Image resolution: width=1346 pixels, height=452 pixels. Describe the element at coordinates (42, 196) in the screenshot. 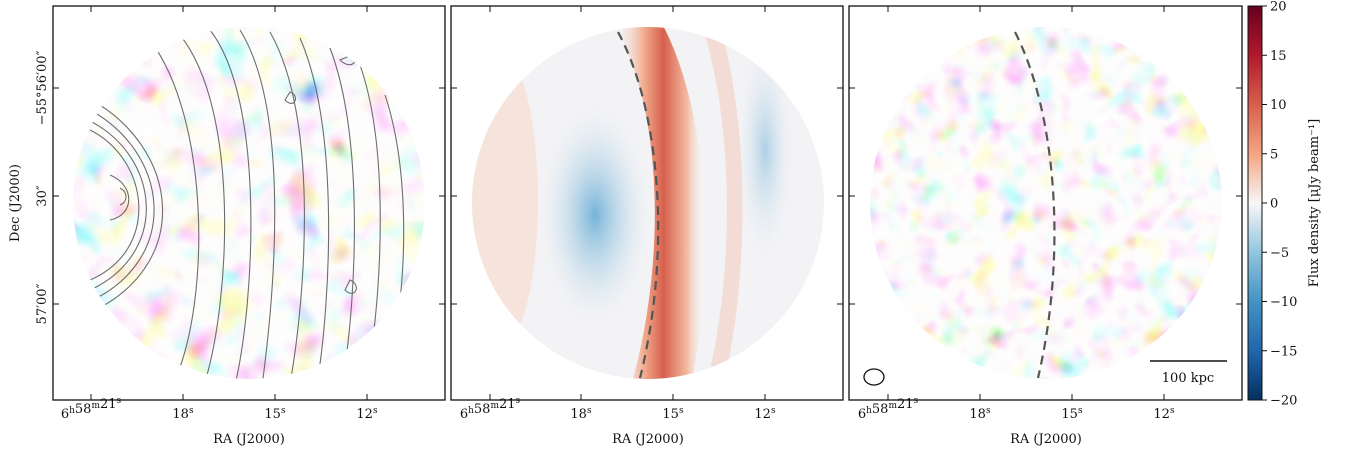

I see `y-tick-label: 30″` at that location.